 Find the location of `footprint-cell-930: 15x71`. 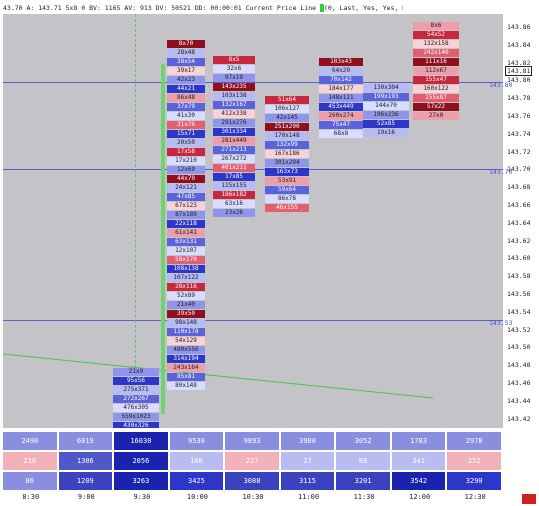

footprint-cell-930: 15x71 is located at coordinates (186, 134).